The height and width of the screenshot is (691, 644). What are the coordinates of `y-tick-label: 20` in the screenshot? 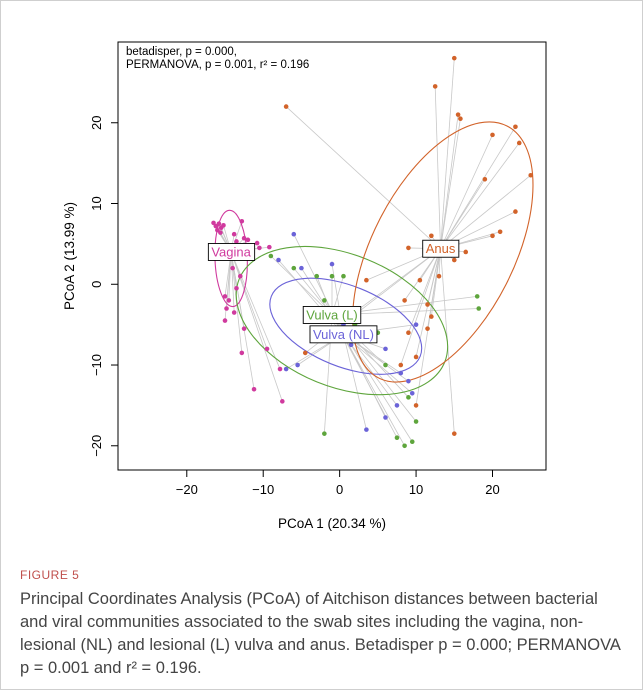 It's located at (96, 123).